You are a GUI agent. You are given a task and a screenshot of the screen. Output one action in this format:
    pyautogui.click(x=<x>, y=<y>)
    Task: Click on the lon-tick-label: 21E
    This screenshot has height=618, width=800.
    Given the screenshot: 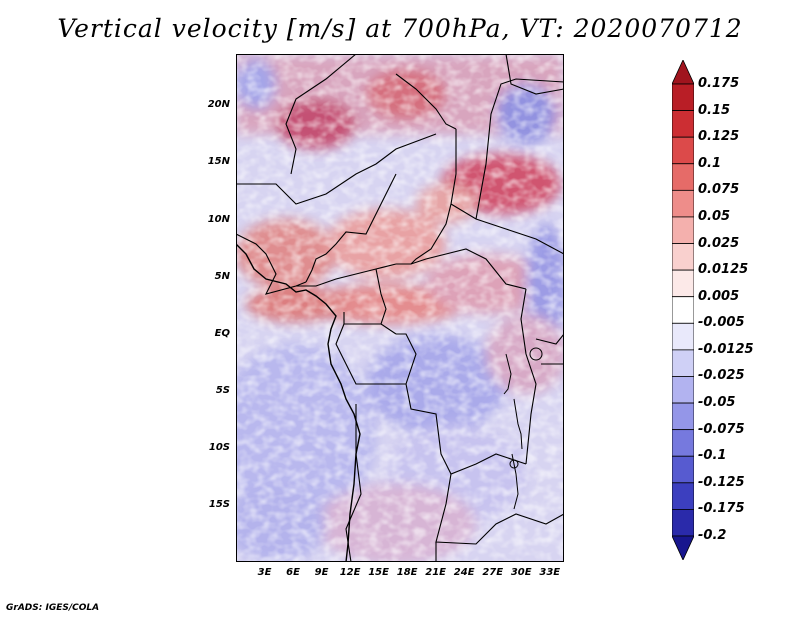 What is the action you would take?
    pyautogui.click(x=436, y=572)
    